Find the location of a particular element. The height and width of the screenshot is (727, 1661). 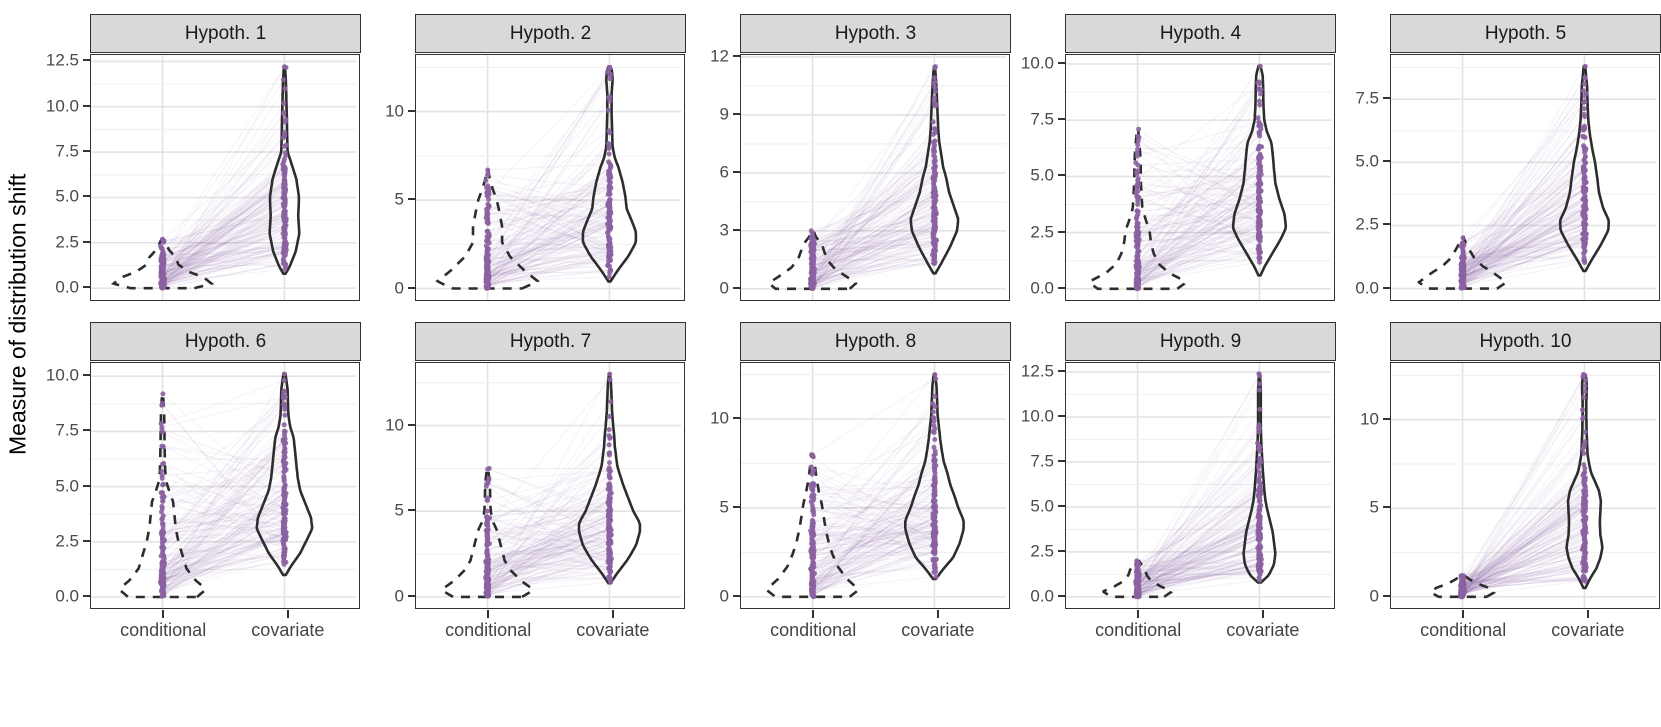

facet-title: Hypoth. 4 is located at coordinates (1200, 33).